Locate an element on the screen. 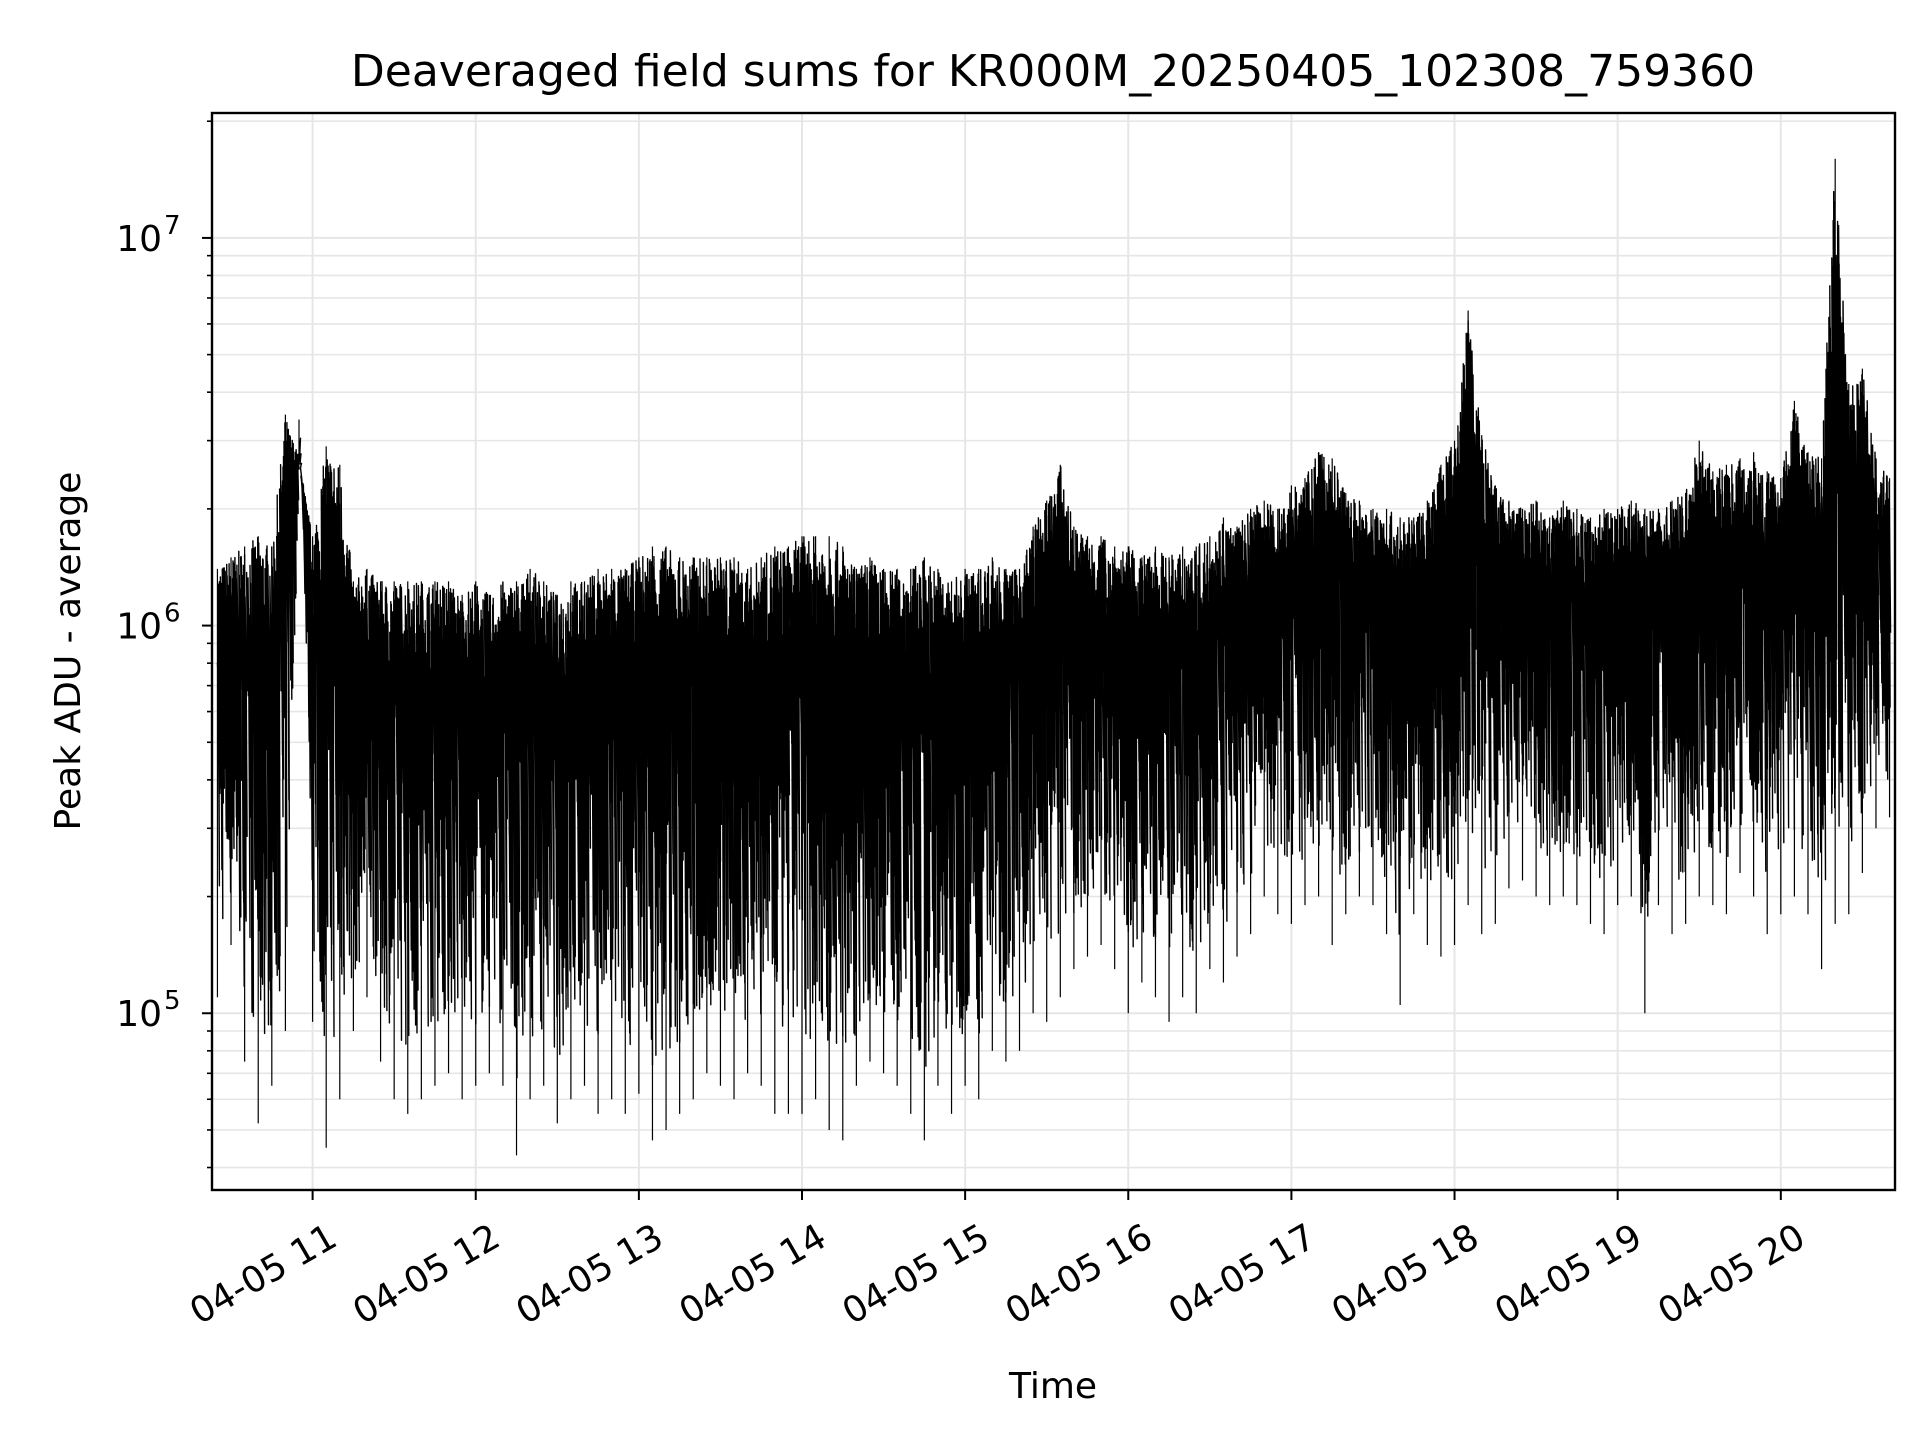  y-tick-exponent: 7 is located at coordinates (172, 226).